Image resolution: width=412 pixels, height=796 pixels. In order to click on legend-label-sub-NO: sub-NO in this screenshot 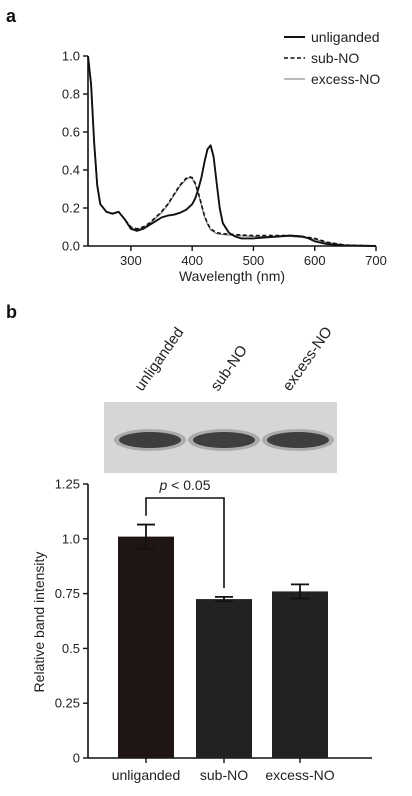, I will do `click(335, 58)`.